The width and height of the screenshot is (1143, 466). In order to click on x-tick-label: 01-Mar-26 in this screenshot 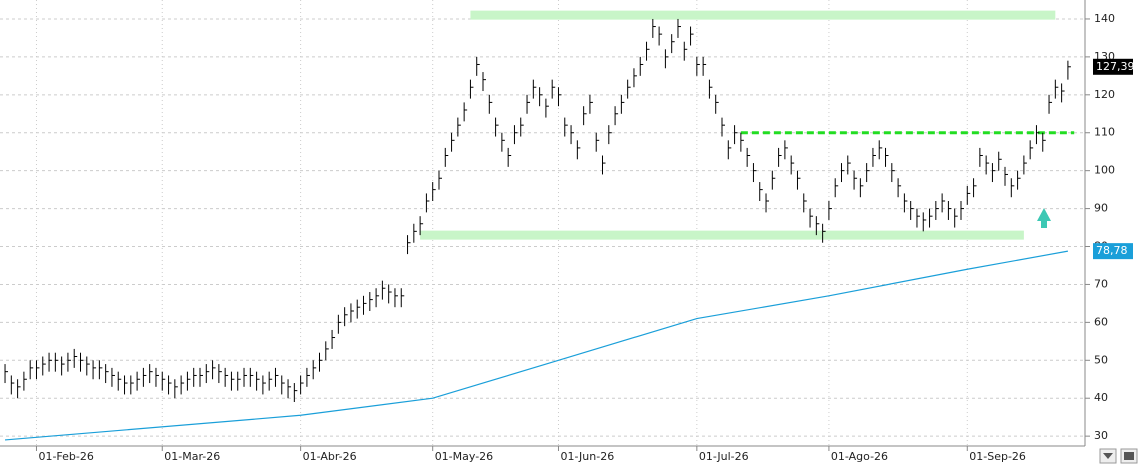, I will do `click(192, 456)`.